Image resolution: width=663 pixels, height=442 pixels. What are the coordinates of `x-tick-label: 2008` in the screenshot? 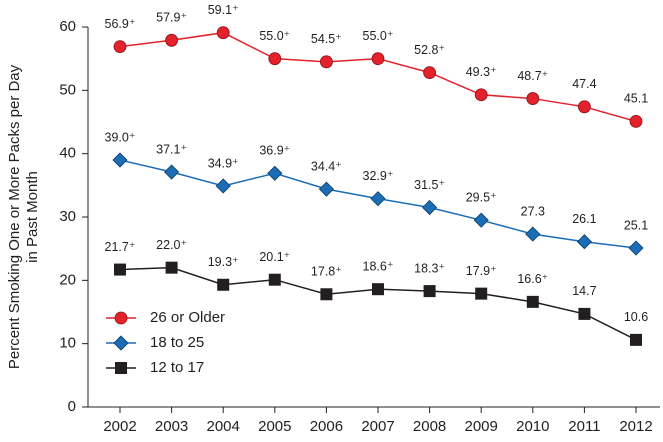 It's located at (429, 426).